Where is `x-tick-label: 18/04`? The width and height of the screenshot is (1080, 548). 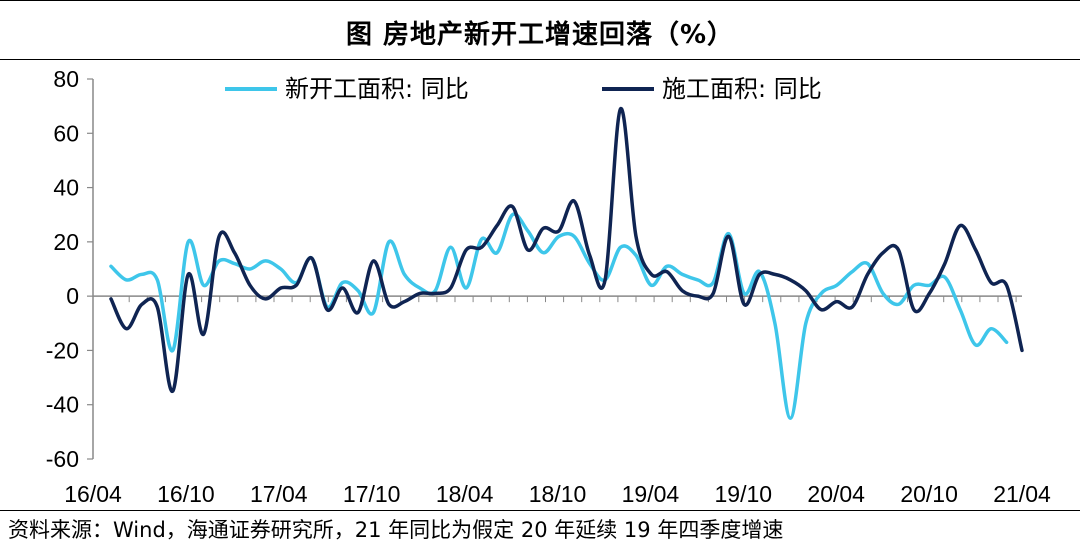 x-tick-label: 18/04 is located at coordinates (465, 494).